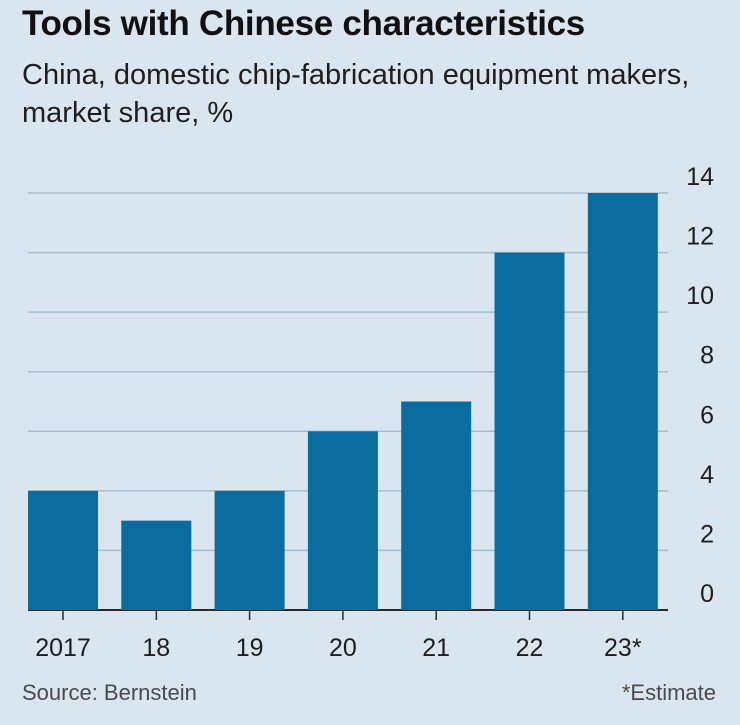  I want to click on y-tick-label: 14, so click(700, 177).